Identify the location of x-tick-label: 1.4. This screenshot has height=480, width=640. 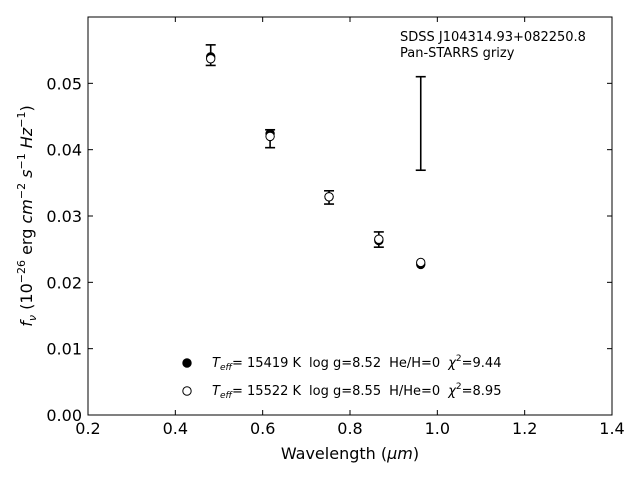
(611, 428).